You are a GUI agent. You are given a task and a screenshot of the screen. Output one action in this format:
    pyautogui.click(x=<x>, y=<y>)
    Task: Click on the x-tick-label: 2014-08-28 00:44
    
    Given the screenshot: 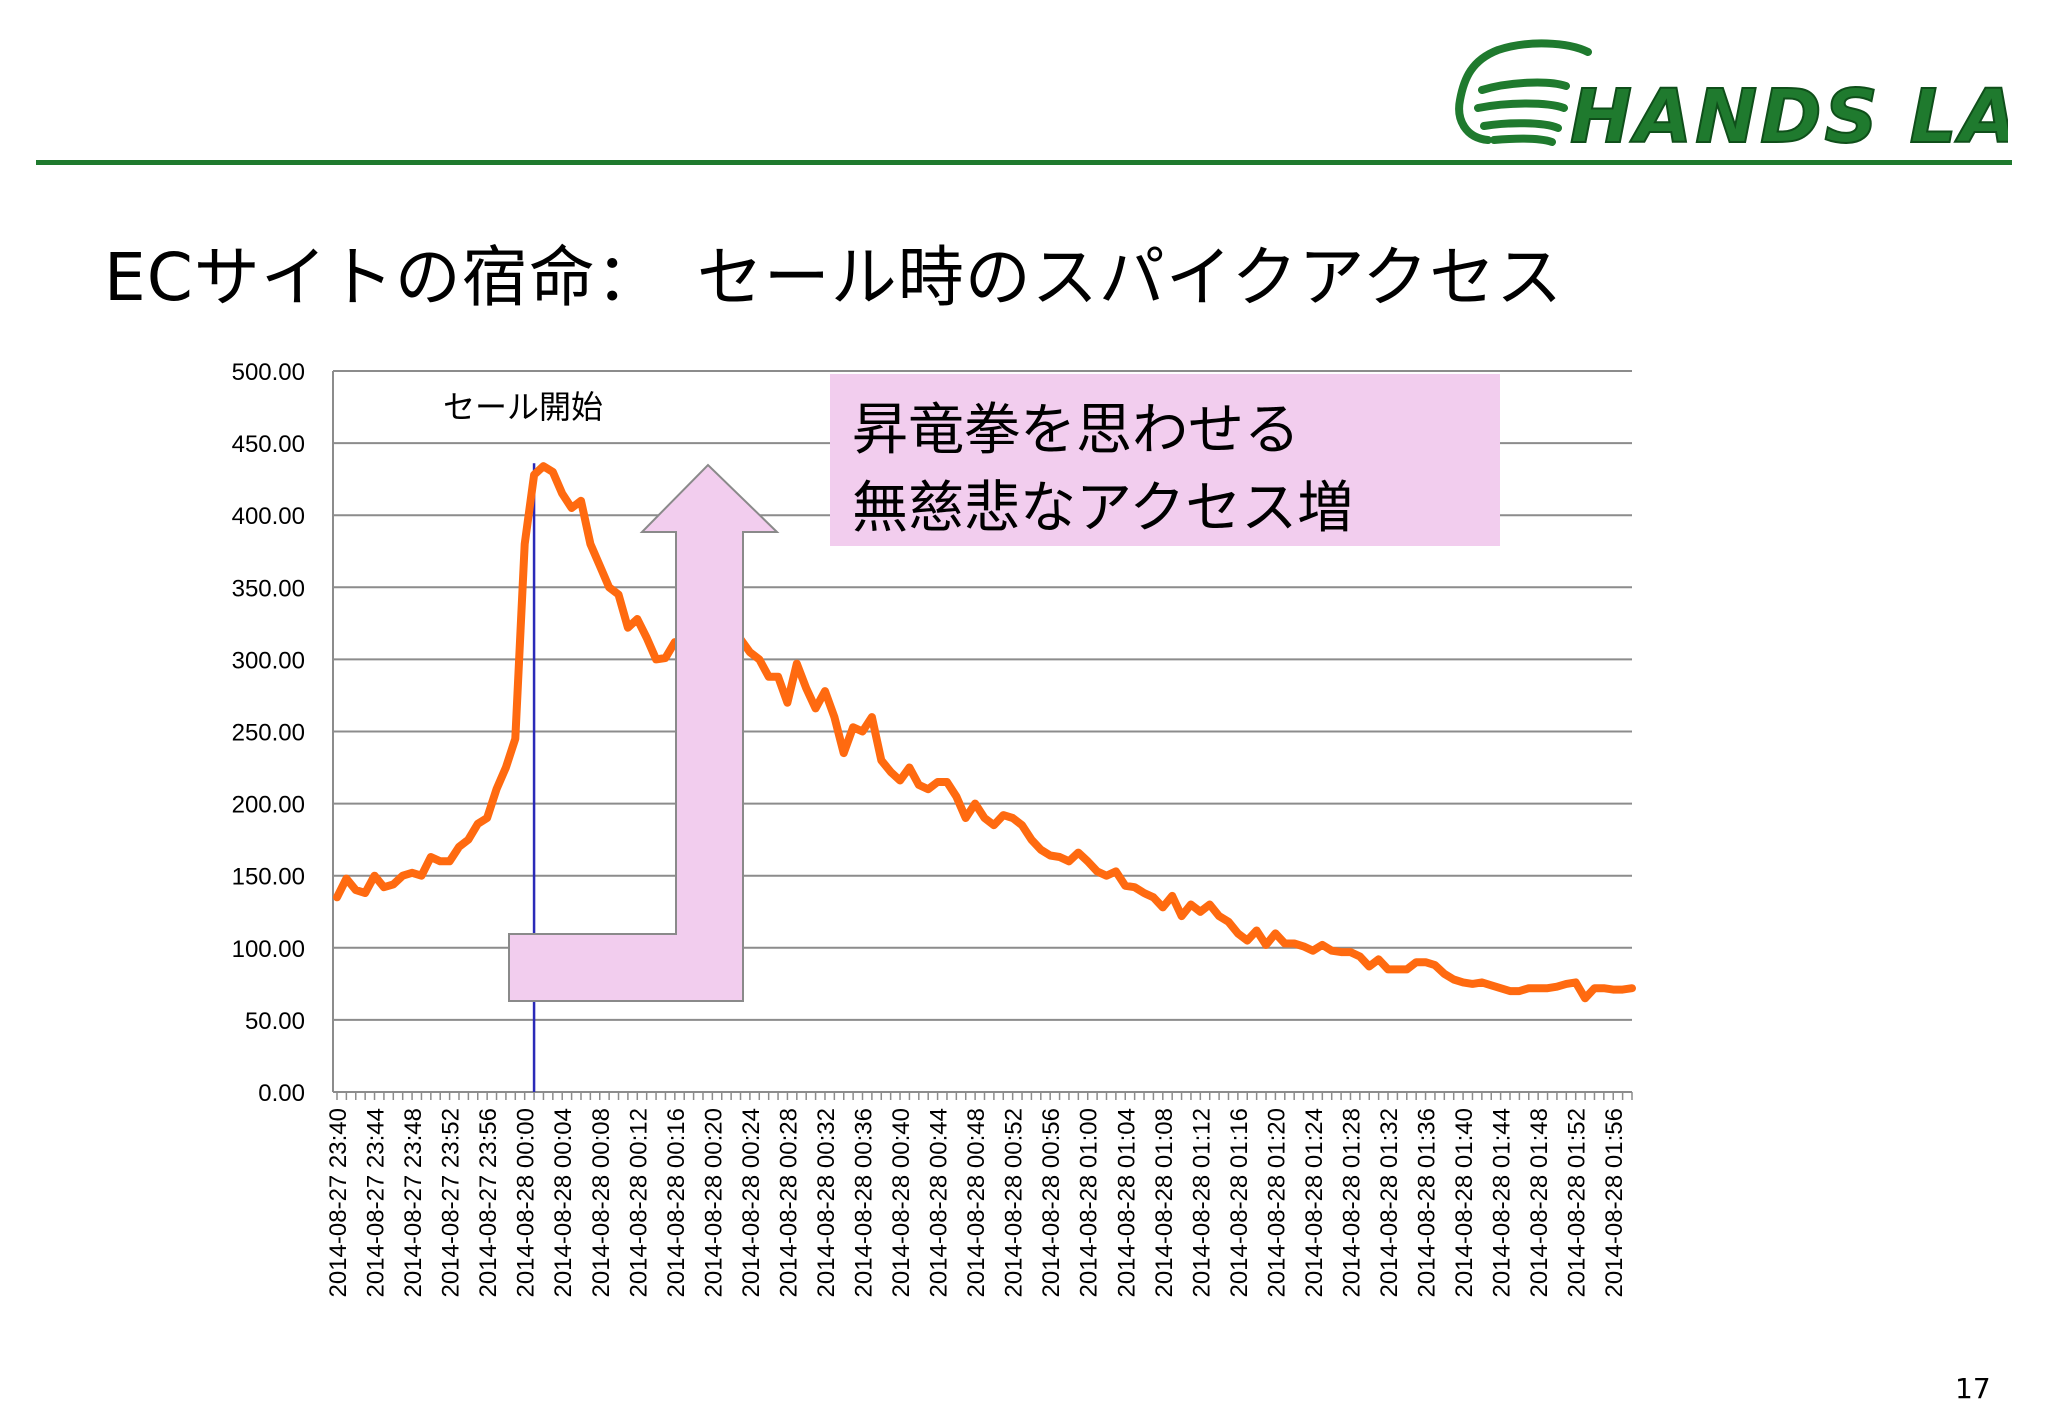 What is the action you would take?
    pyautogui.click(x=939, y=1203)
    